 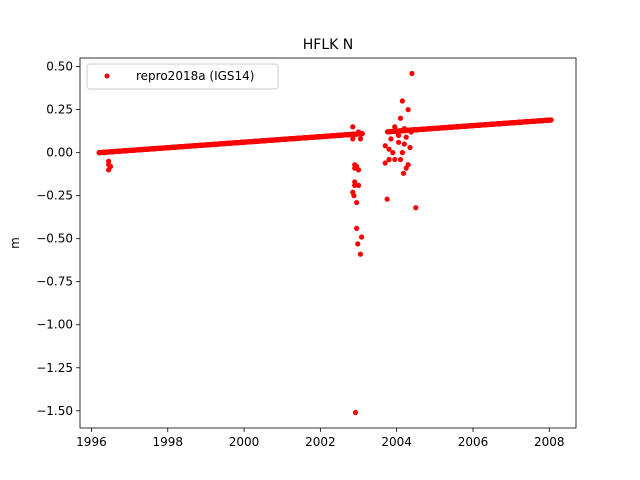 I want to click on y-tick-label: −1.25, so click(x=54, y=368).